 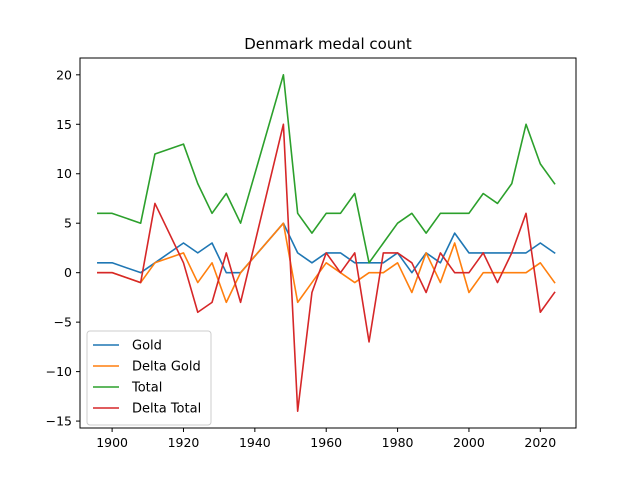 What do you see at coordinates (166, 409) in the screenshot?
I see `legend-label: Delta Total` at bounding box center [166, 409].